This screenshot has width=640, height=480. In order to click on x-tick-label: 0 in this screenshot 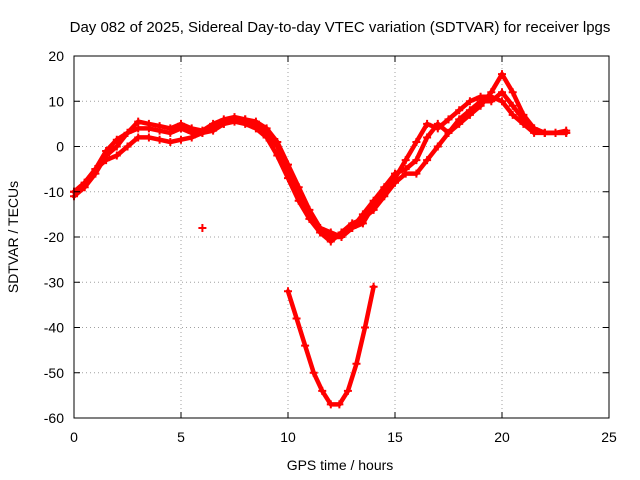, I will do `click(74, 437)`.